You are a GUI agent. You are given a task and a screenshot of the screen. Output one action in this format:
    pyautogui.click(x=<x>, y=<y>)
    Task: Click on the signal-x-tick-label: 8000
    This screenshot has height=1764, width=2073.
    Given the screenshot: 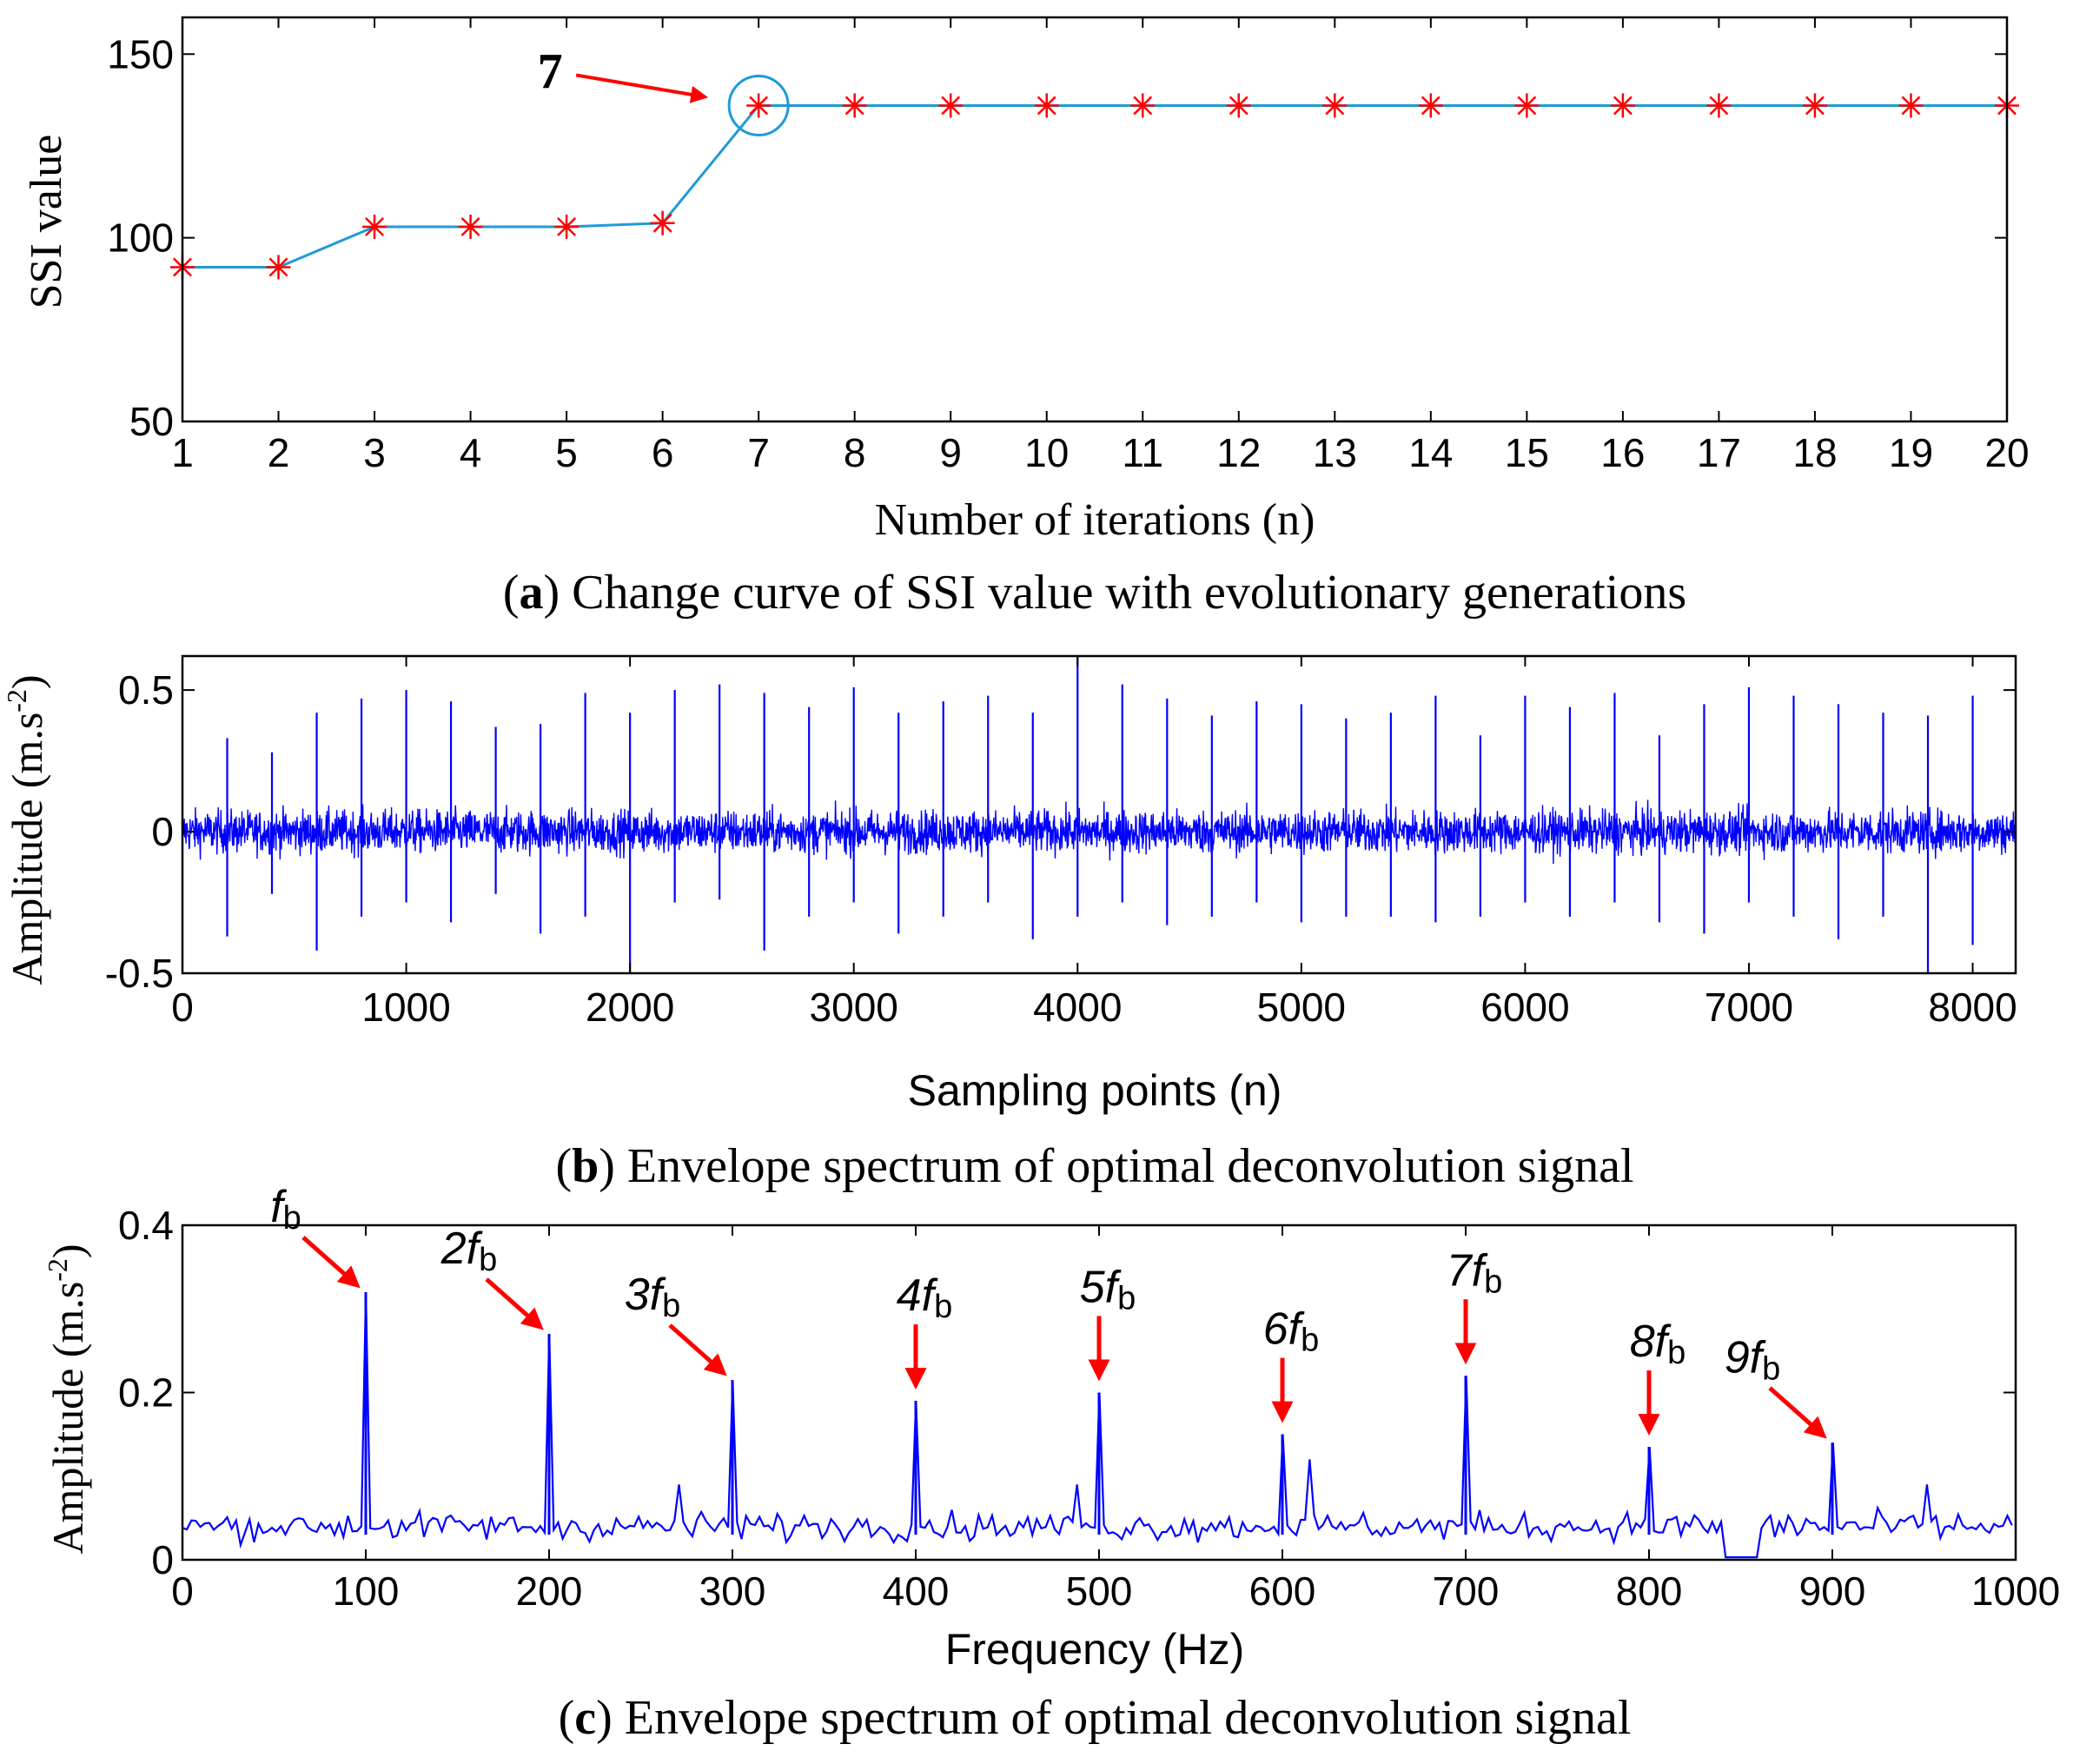 What is the action you would take?
    pyautogui.click(x=1972, y=1007)
    